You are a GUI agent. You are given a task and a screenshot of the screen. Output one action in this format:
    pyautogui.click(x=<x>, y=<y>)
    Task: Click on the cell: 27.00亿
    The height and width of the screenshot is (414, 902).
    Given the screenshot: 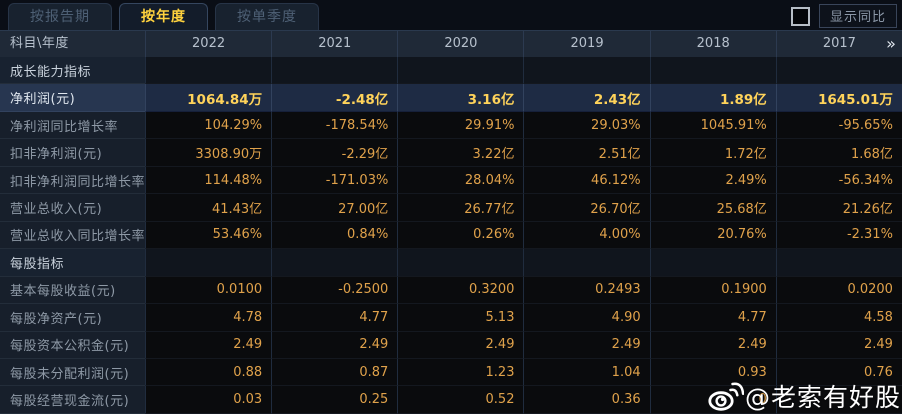 What is the action you would take?
    pyautogui.click(x=334, y=208)
    